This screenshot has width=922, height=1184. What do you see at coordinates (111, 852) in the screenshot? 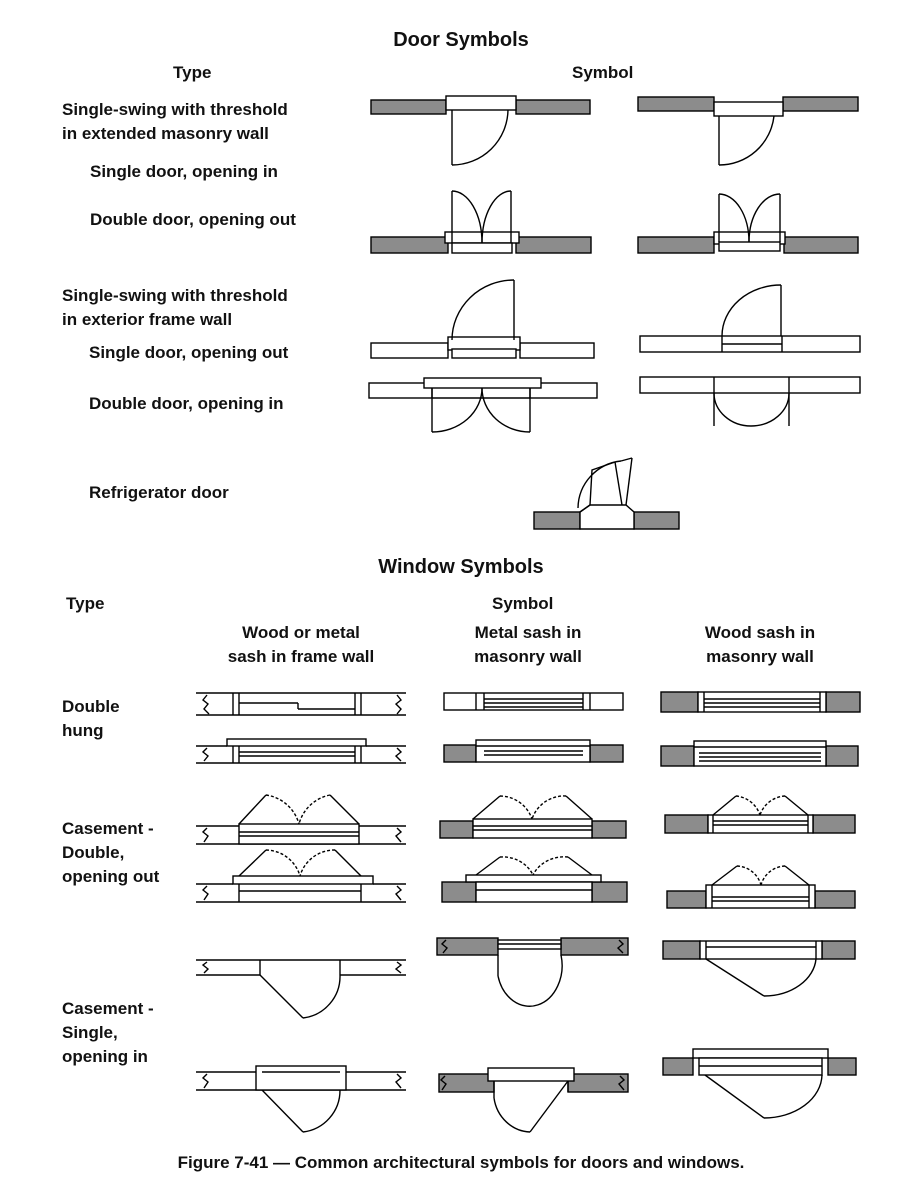
I see `window-label-casement-double: Casement - Double, opening out` at bounding box center [111, 852].